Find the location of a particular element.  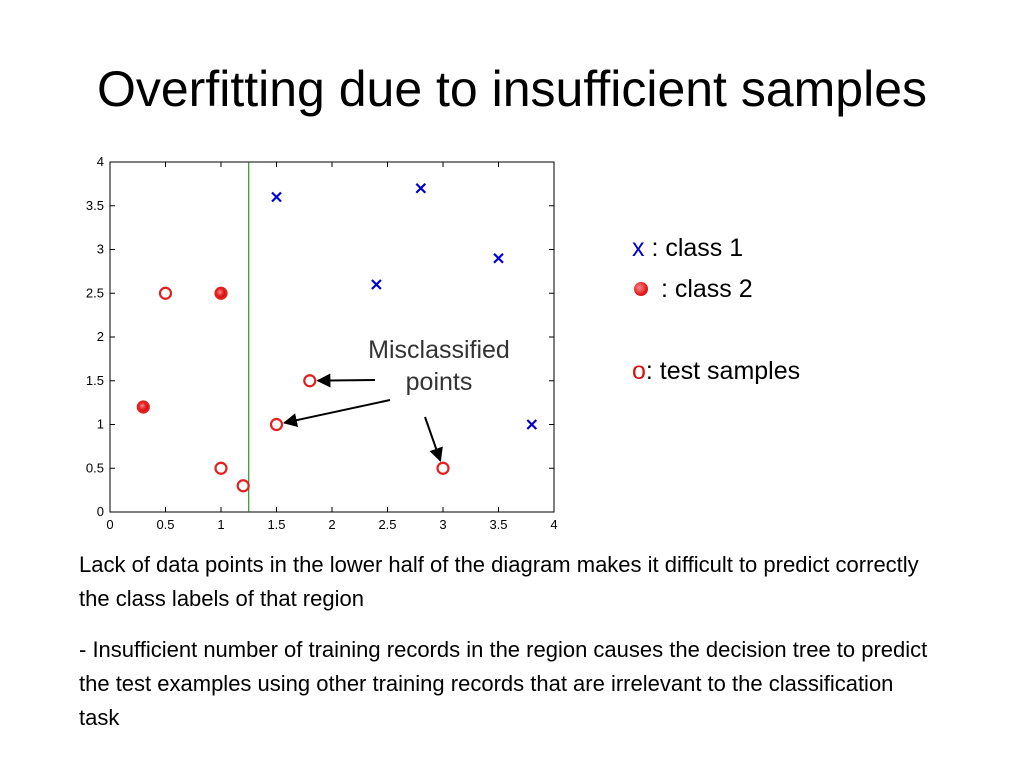

y-tick-label: 2 is located at coordinates (100, 336).